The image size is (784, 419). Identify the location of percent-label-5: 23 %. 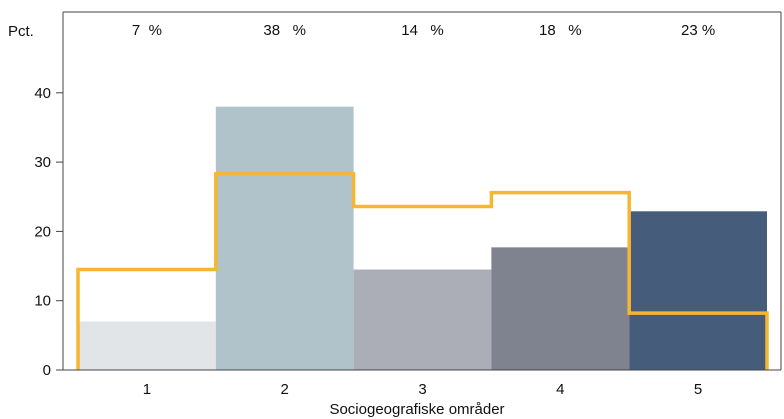
(698, 30).